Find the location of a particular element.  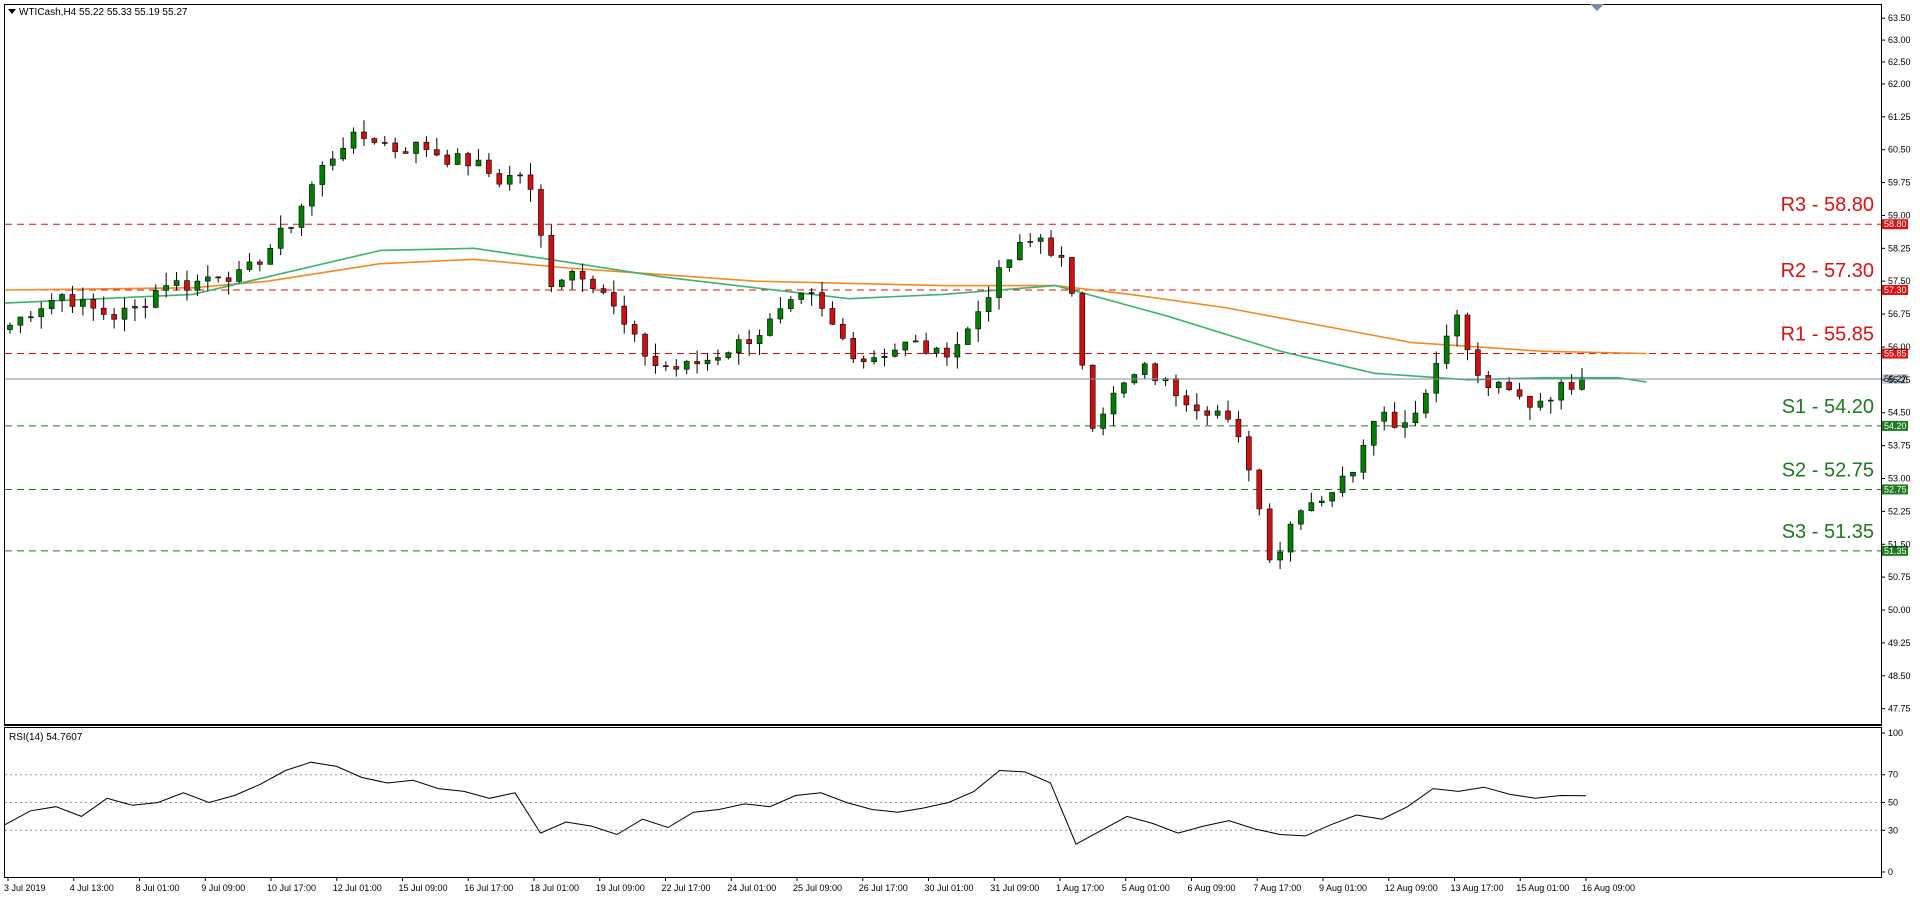

time-tick-label: 12 Jul 01:00 is located at coordinates (357, 888).